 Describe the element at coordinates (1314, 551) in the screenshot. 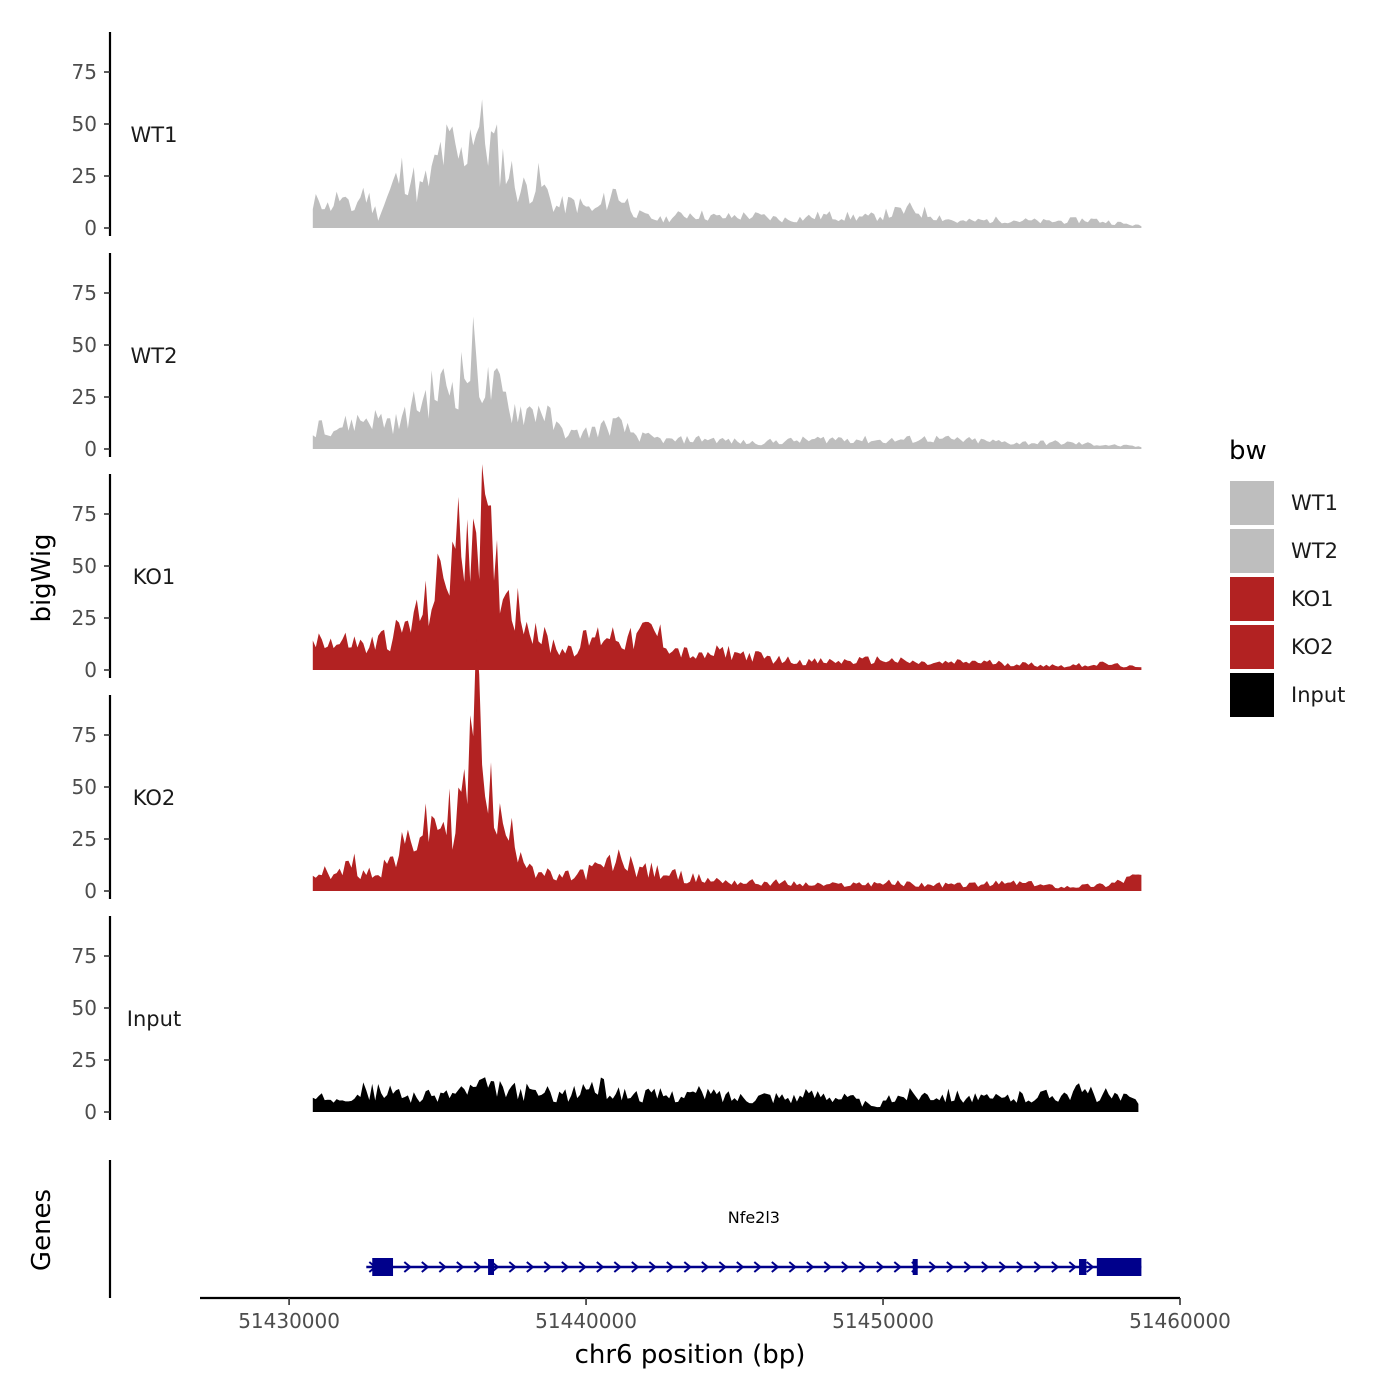

I see `legend-label: WT2` at that location.